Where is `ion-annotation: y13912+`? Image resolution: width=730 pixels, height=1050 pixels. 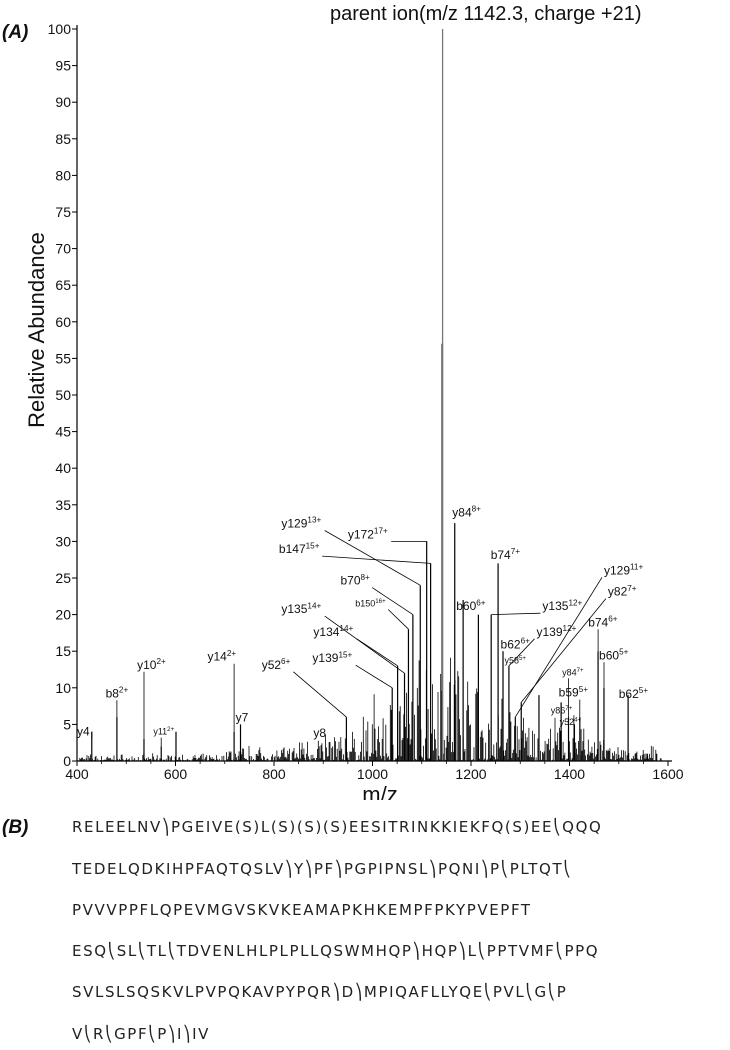
ion-annotation: y13912+ is located at coordinates (557, 631).